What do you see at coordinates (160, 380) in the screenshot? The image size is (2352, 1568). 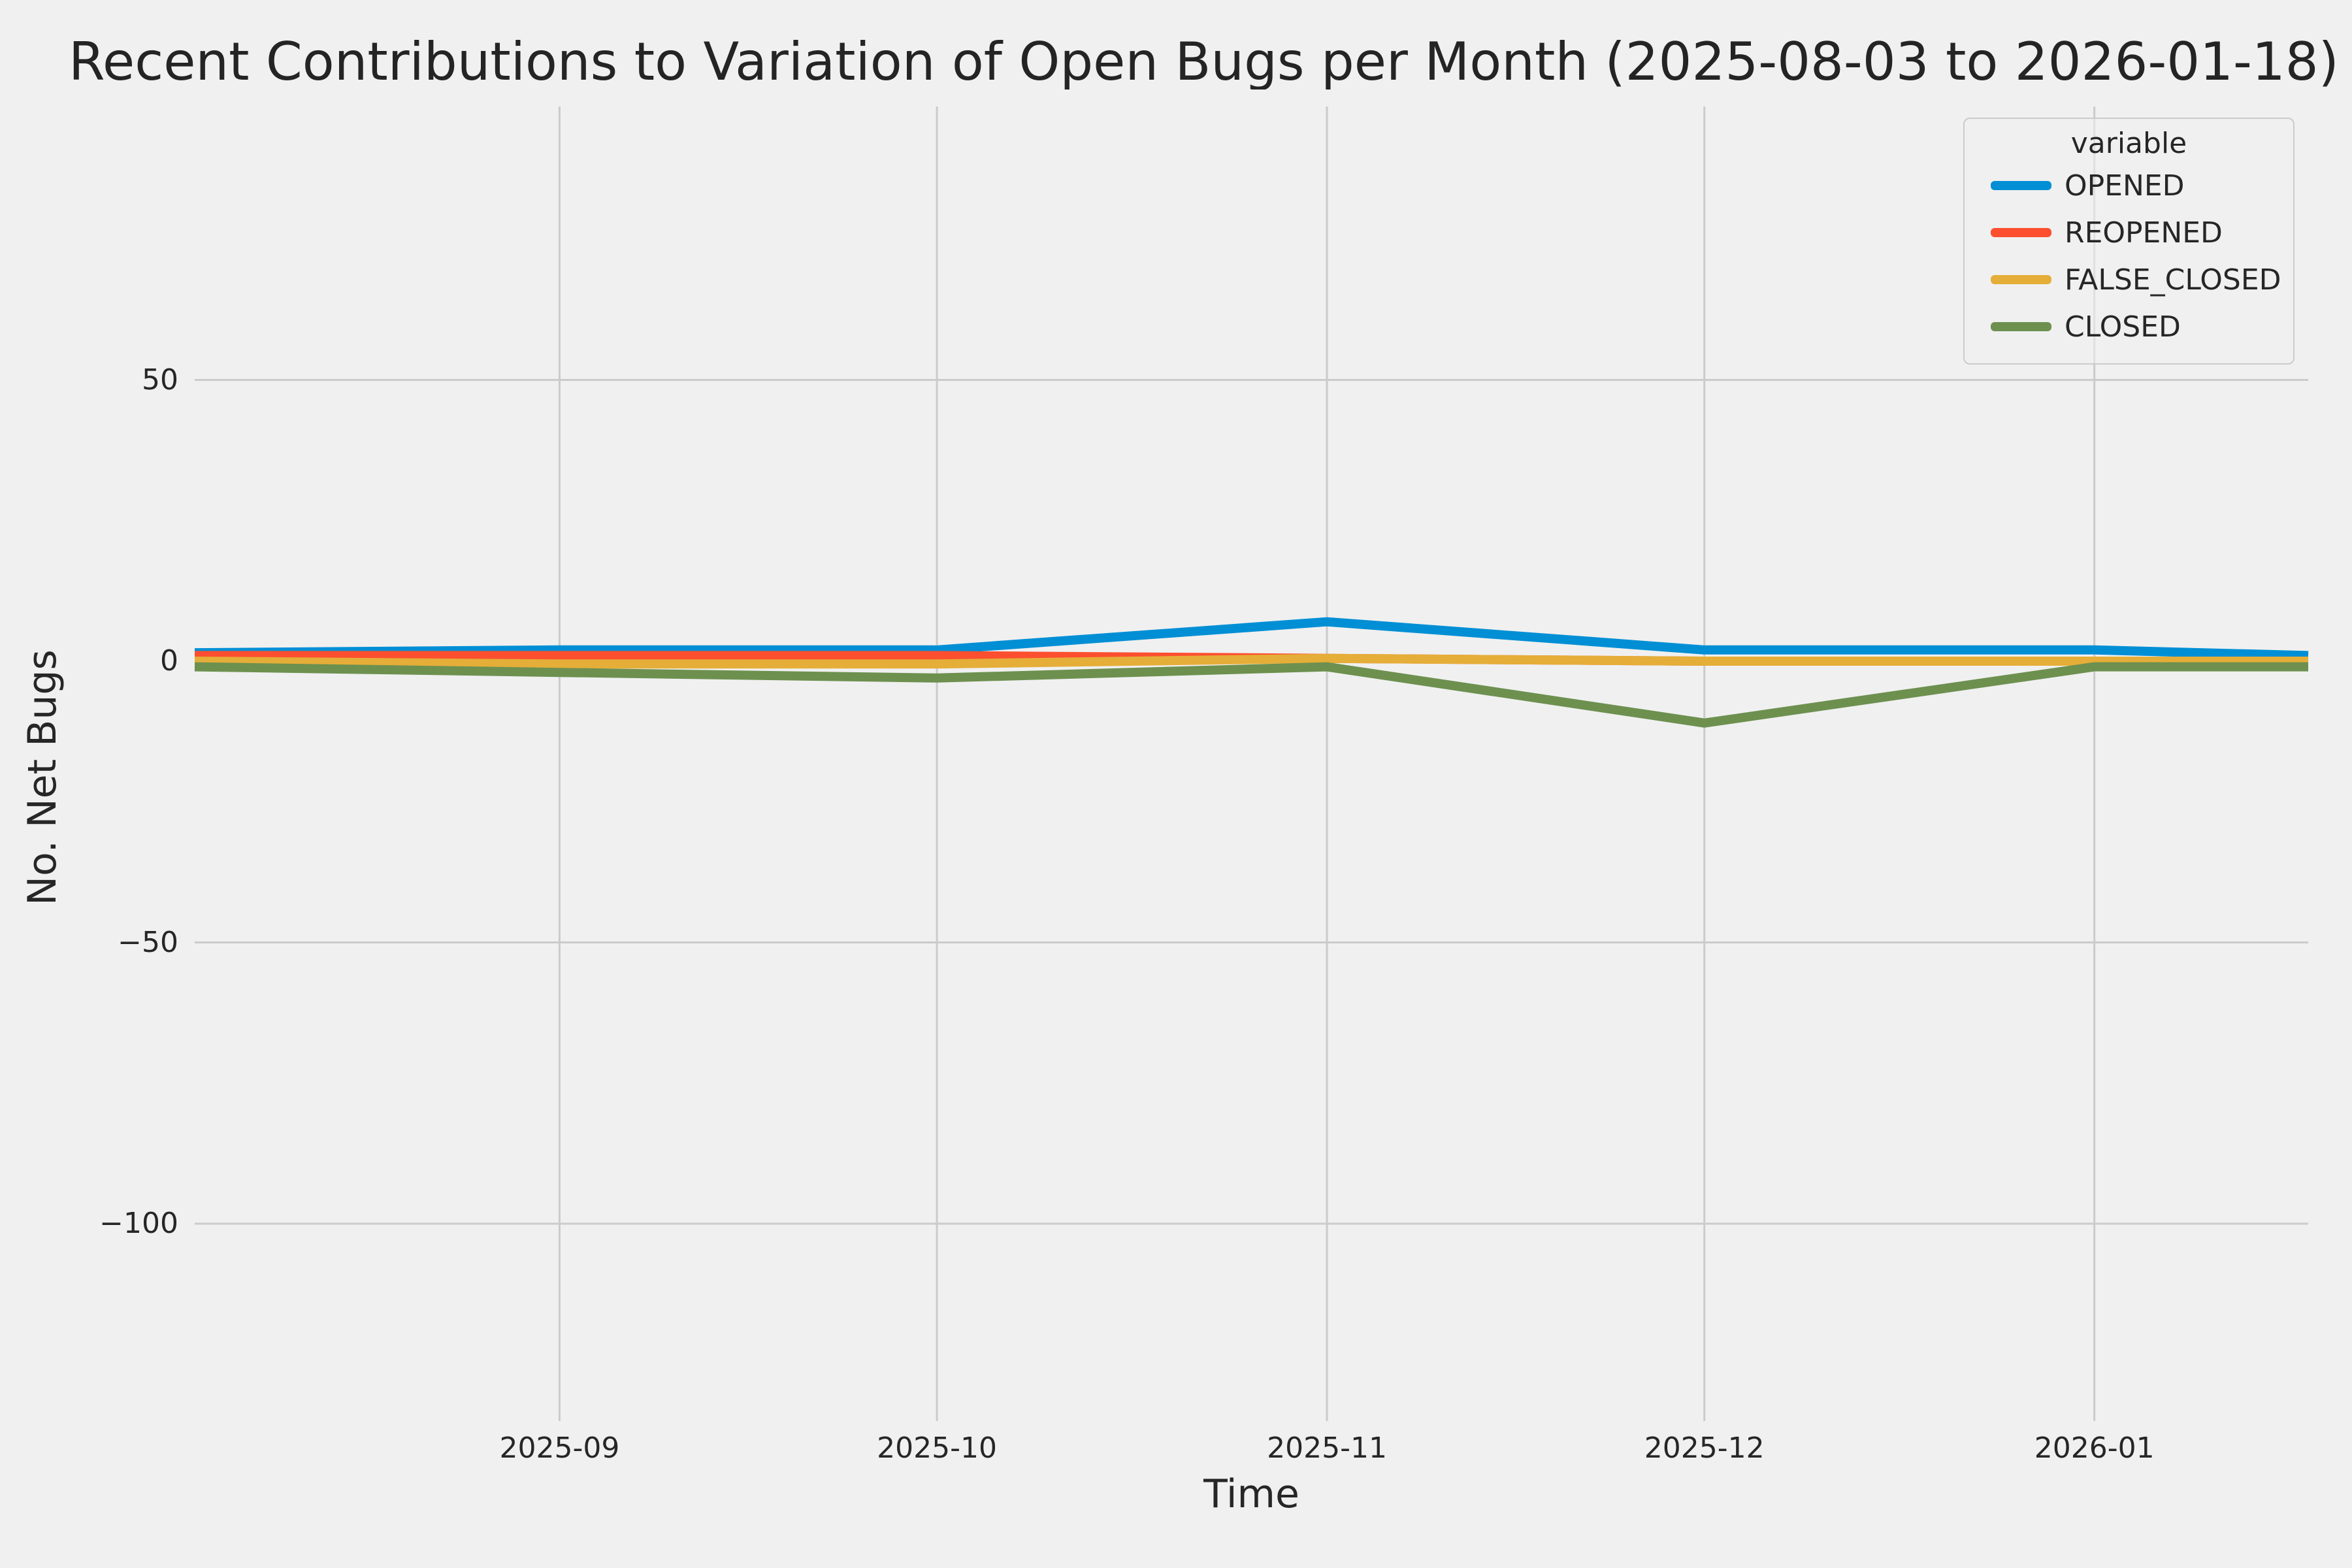 I see `y-tick-label: 50` at bounding box center [160, 380].